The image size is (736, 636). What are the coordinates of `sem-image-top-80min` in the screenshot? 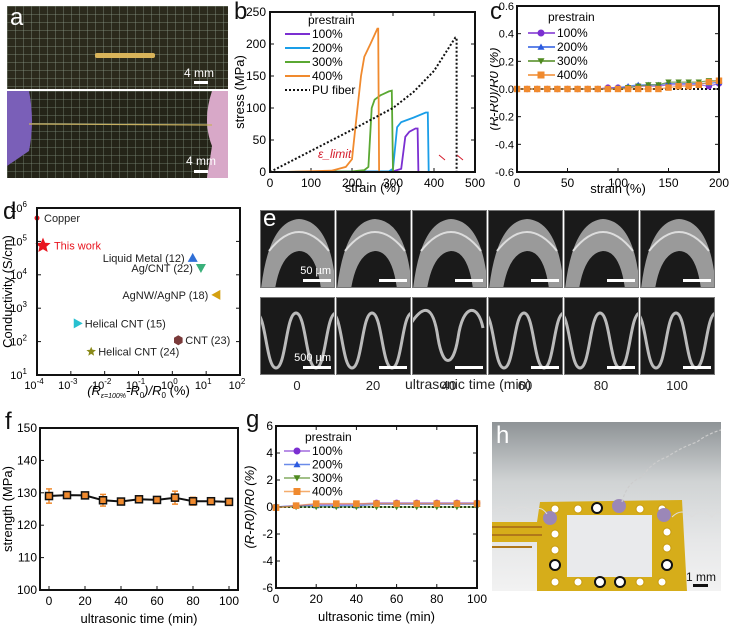 It's located at (601, 249).